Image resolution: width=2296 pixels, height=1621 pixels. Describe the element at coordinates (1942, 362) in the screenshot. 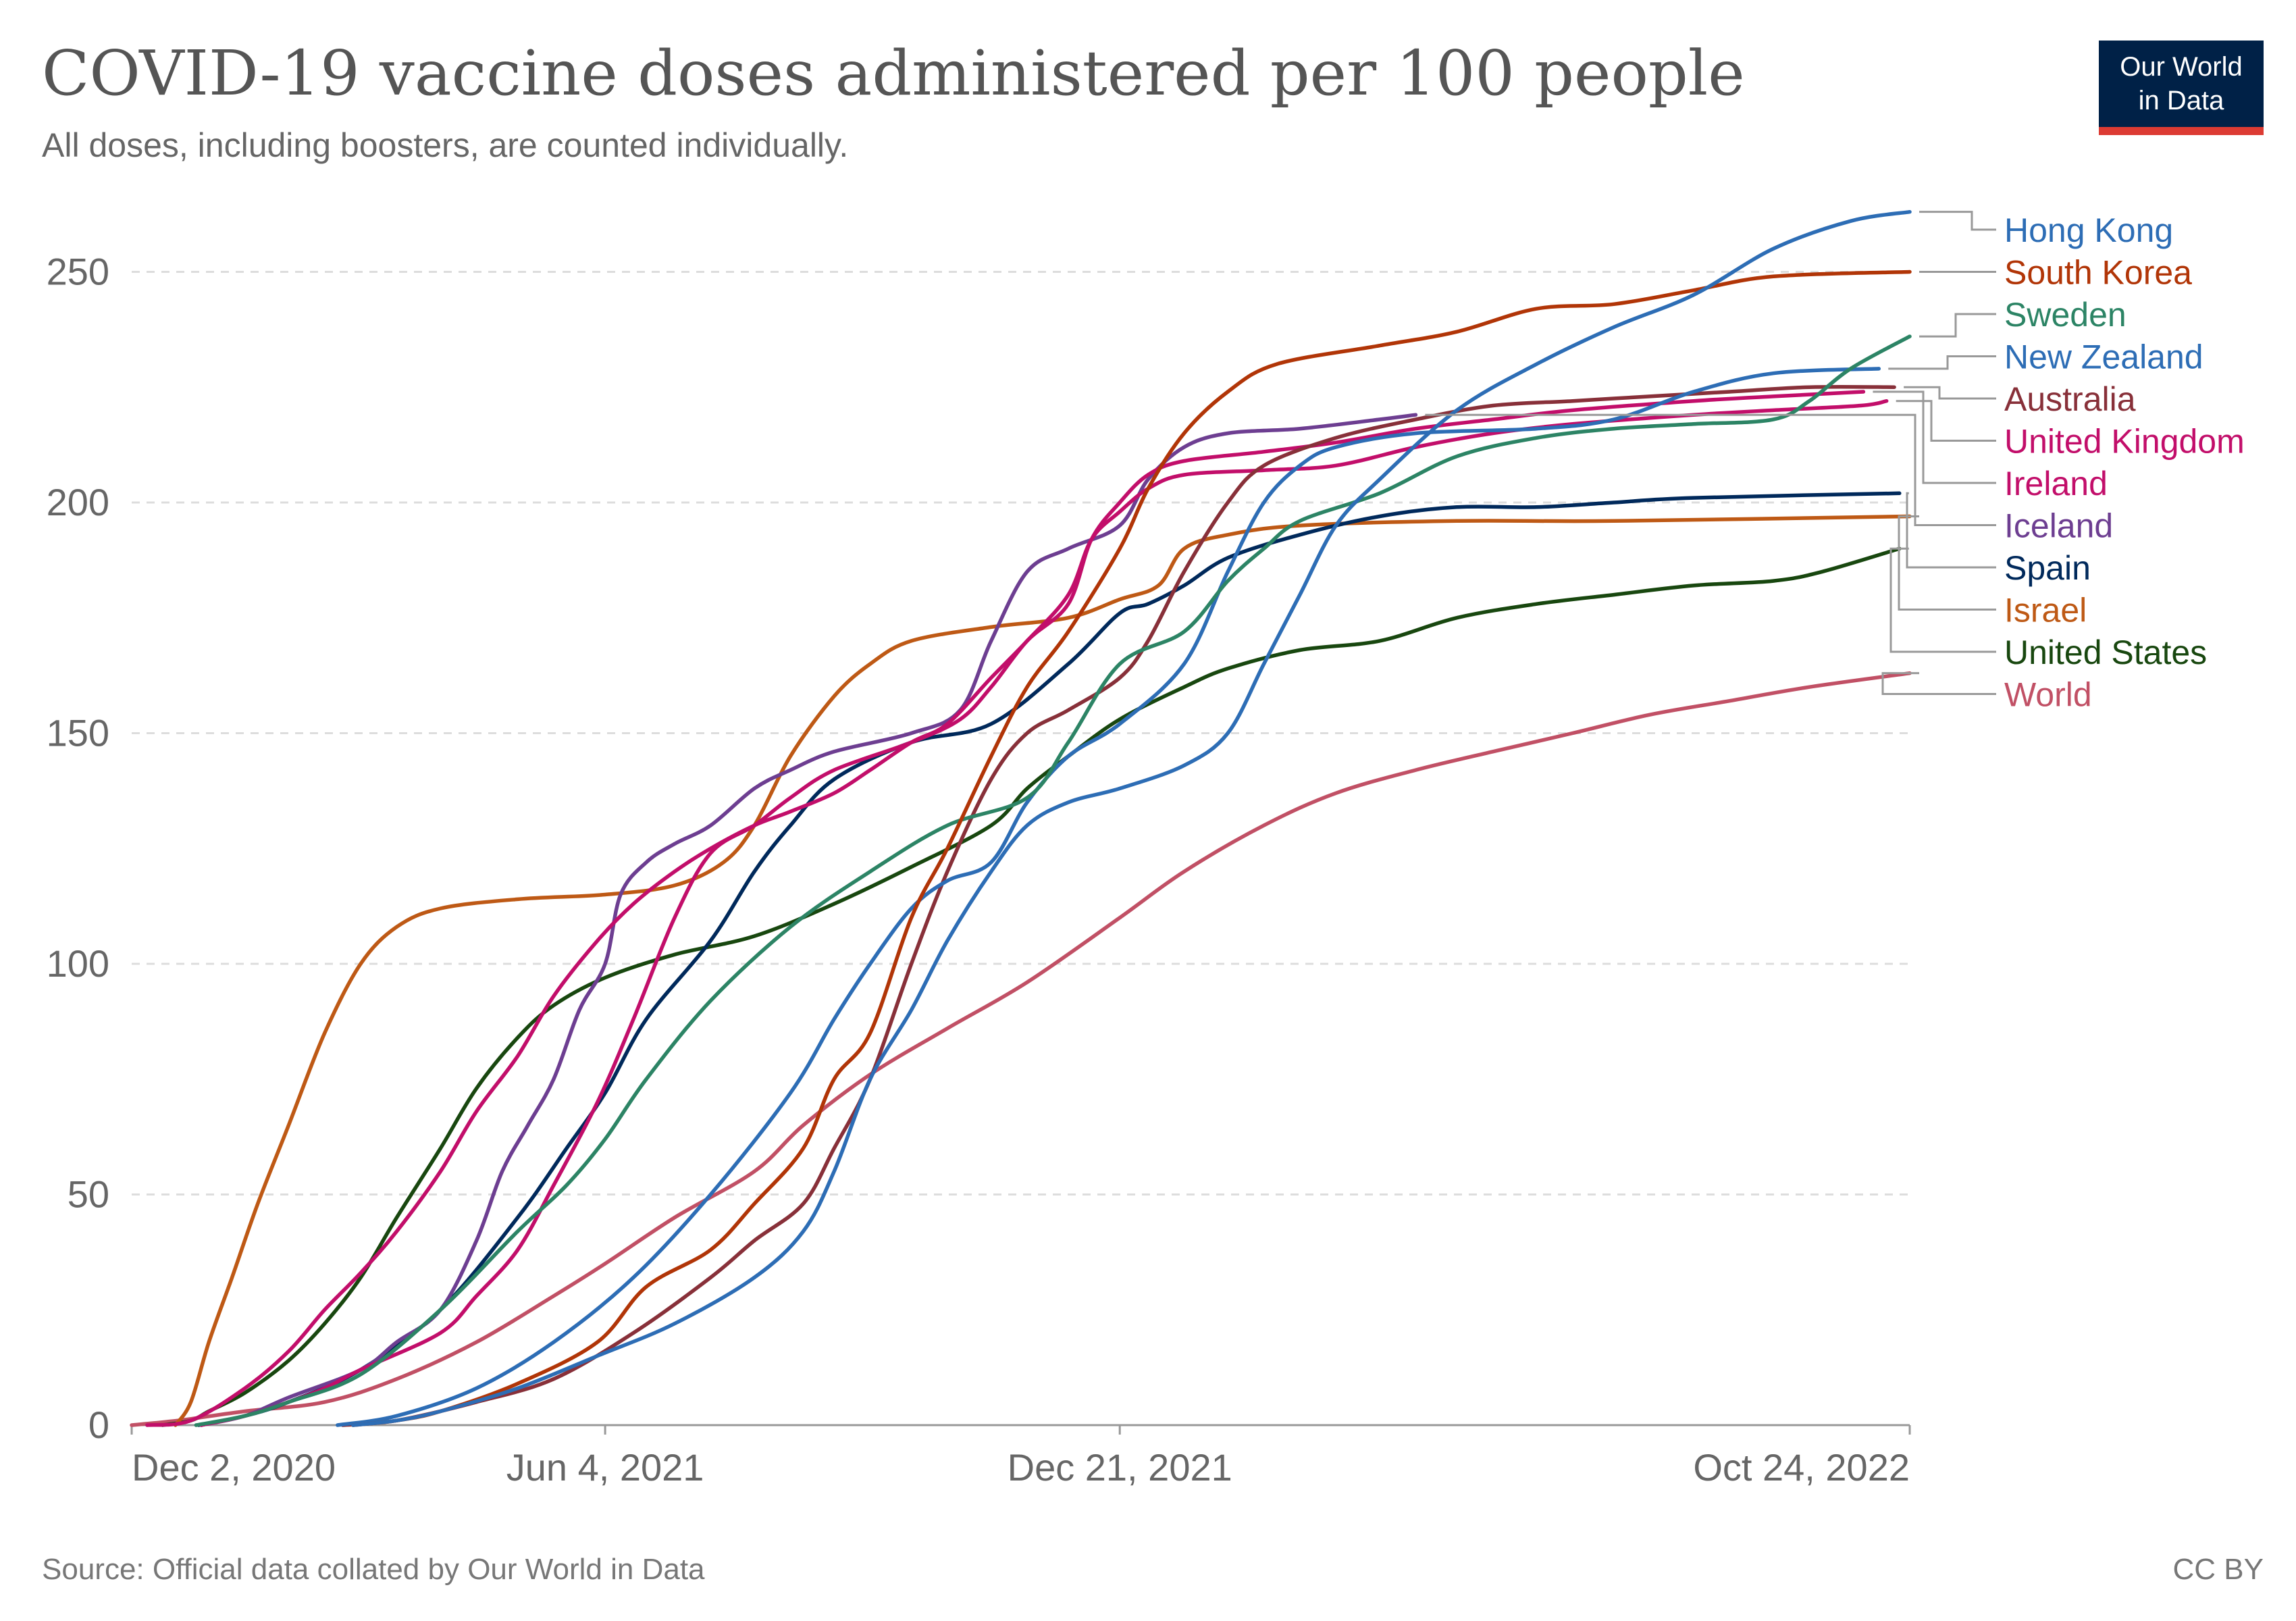

I see `legend-leader-new-zealand` at that location.